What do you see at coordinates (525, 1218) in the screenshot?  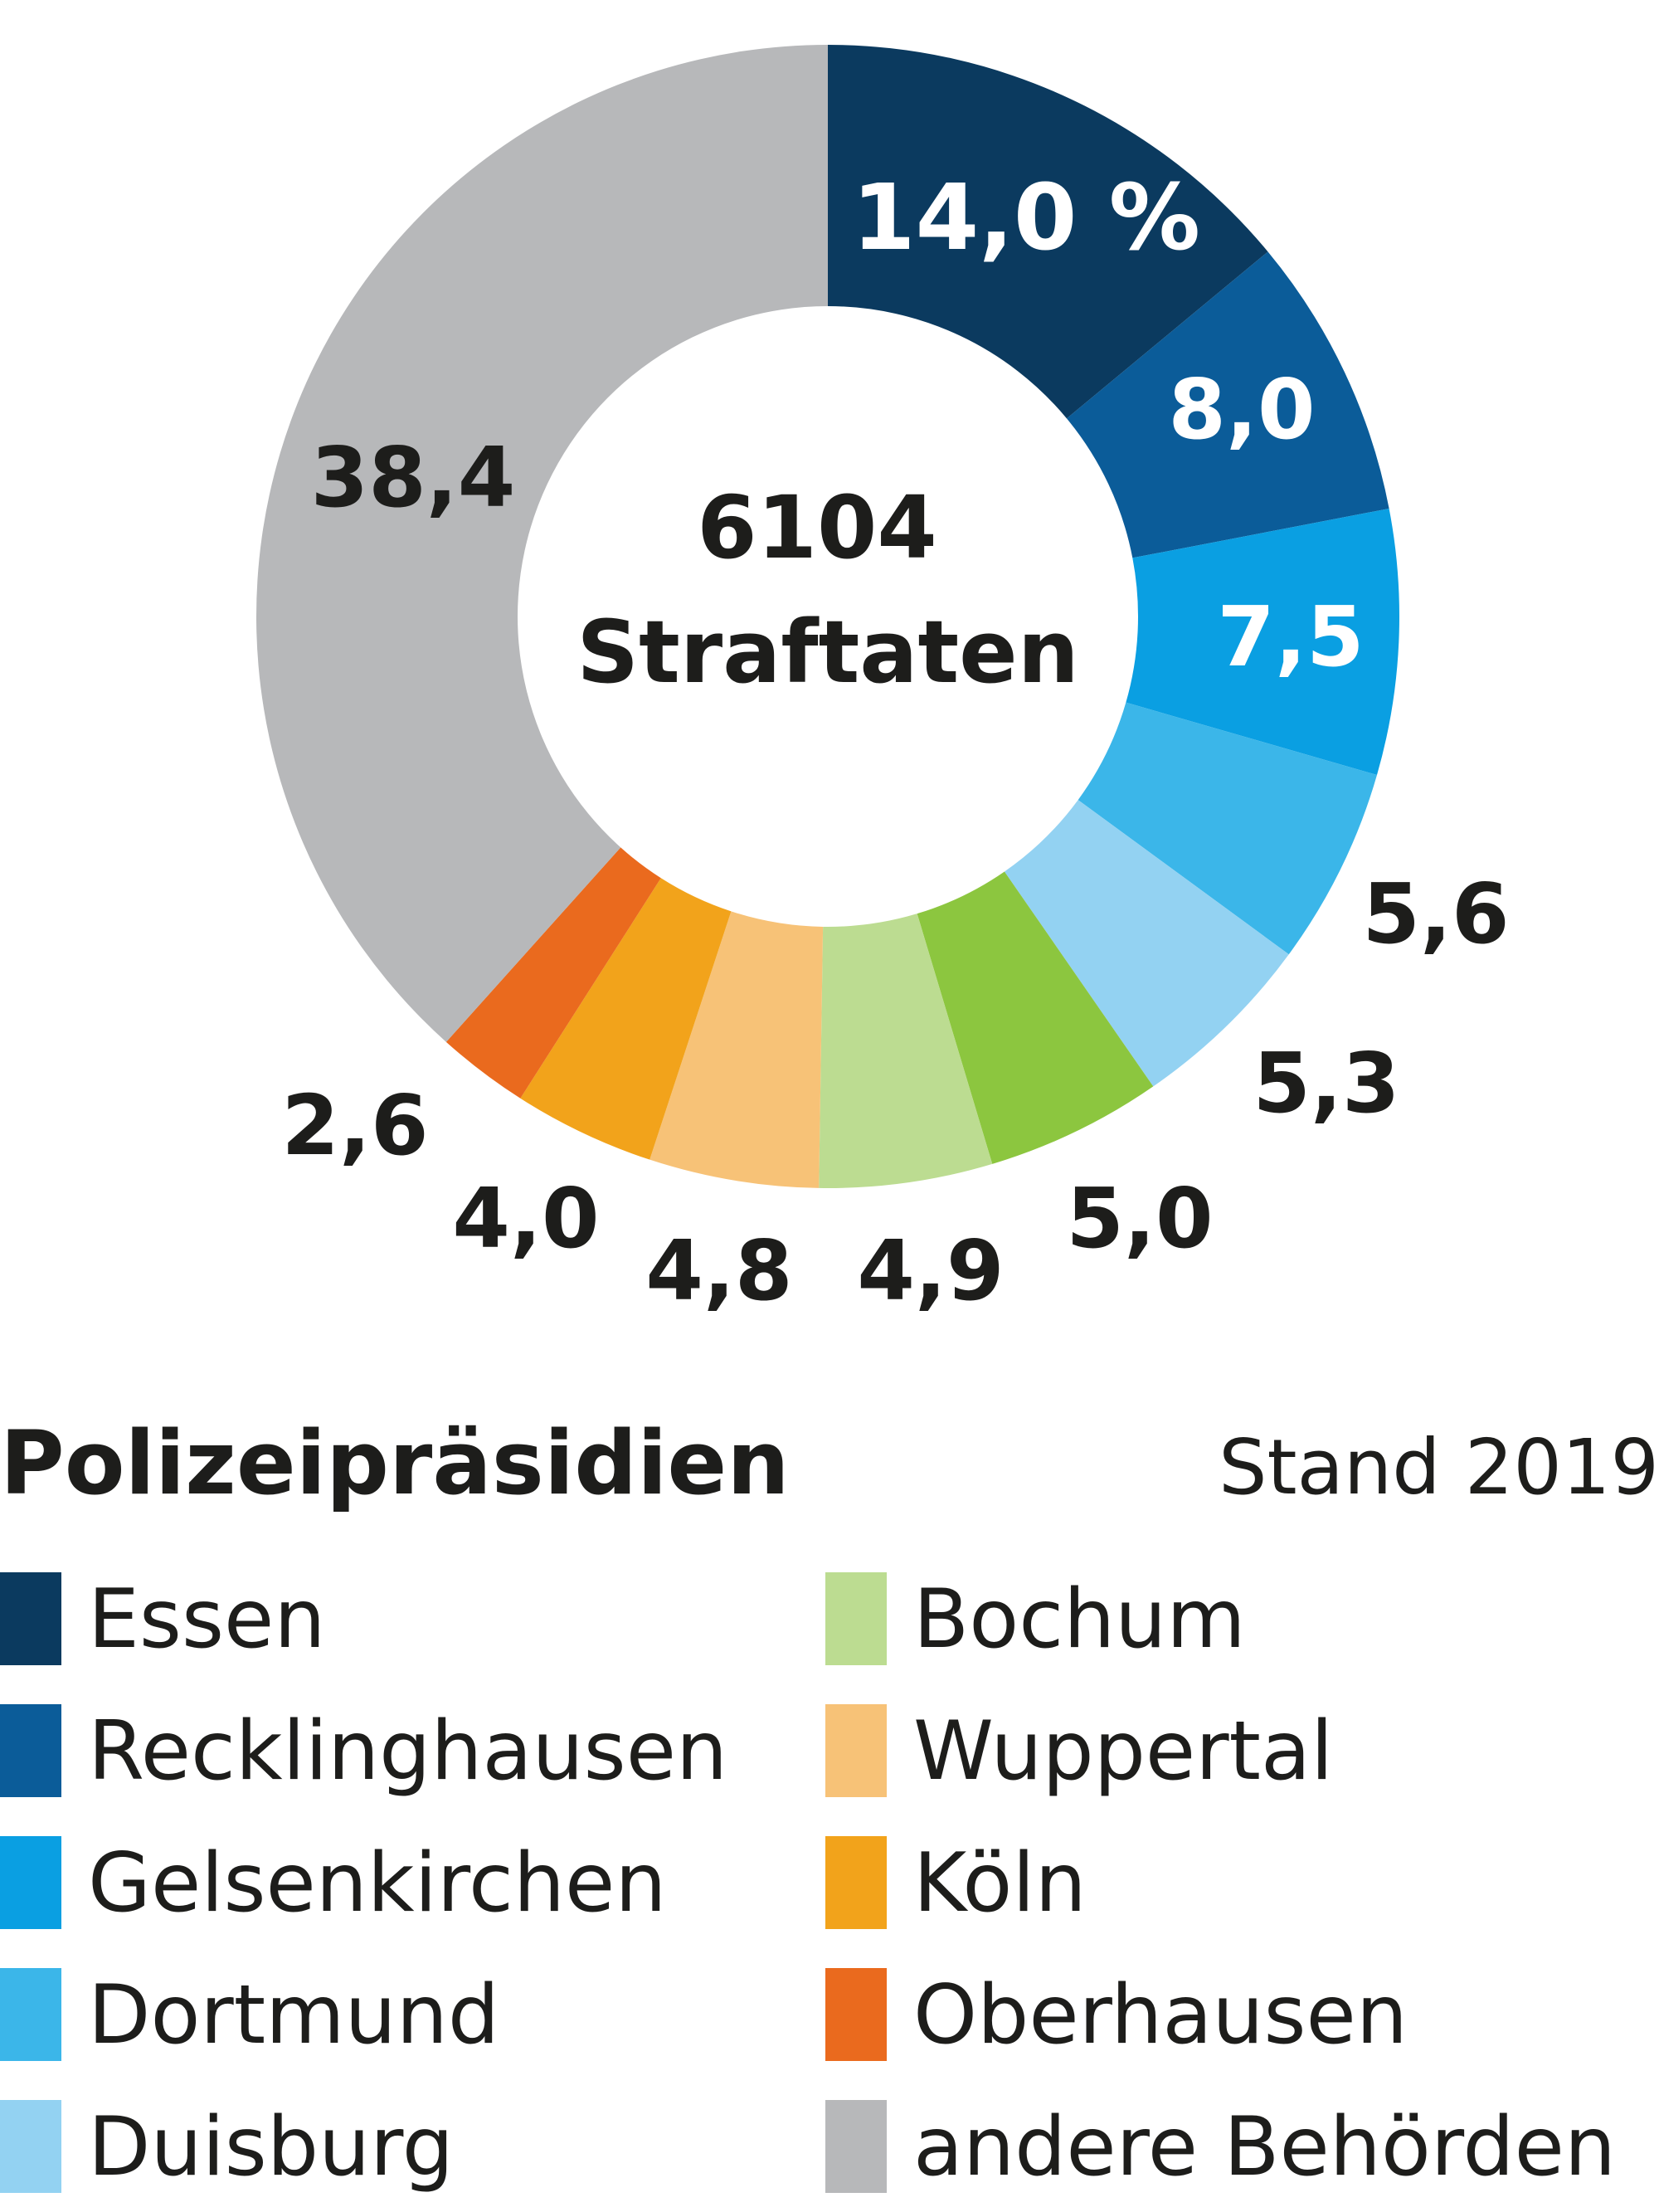 I see `segment-value-label: 4,0` at bounding box center [525, 1218].